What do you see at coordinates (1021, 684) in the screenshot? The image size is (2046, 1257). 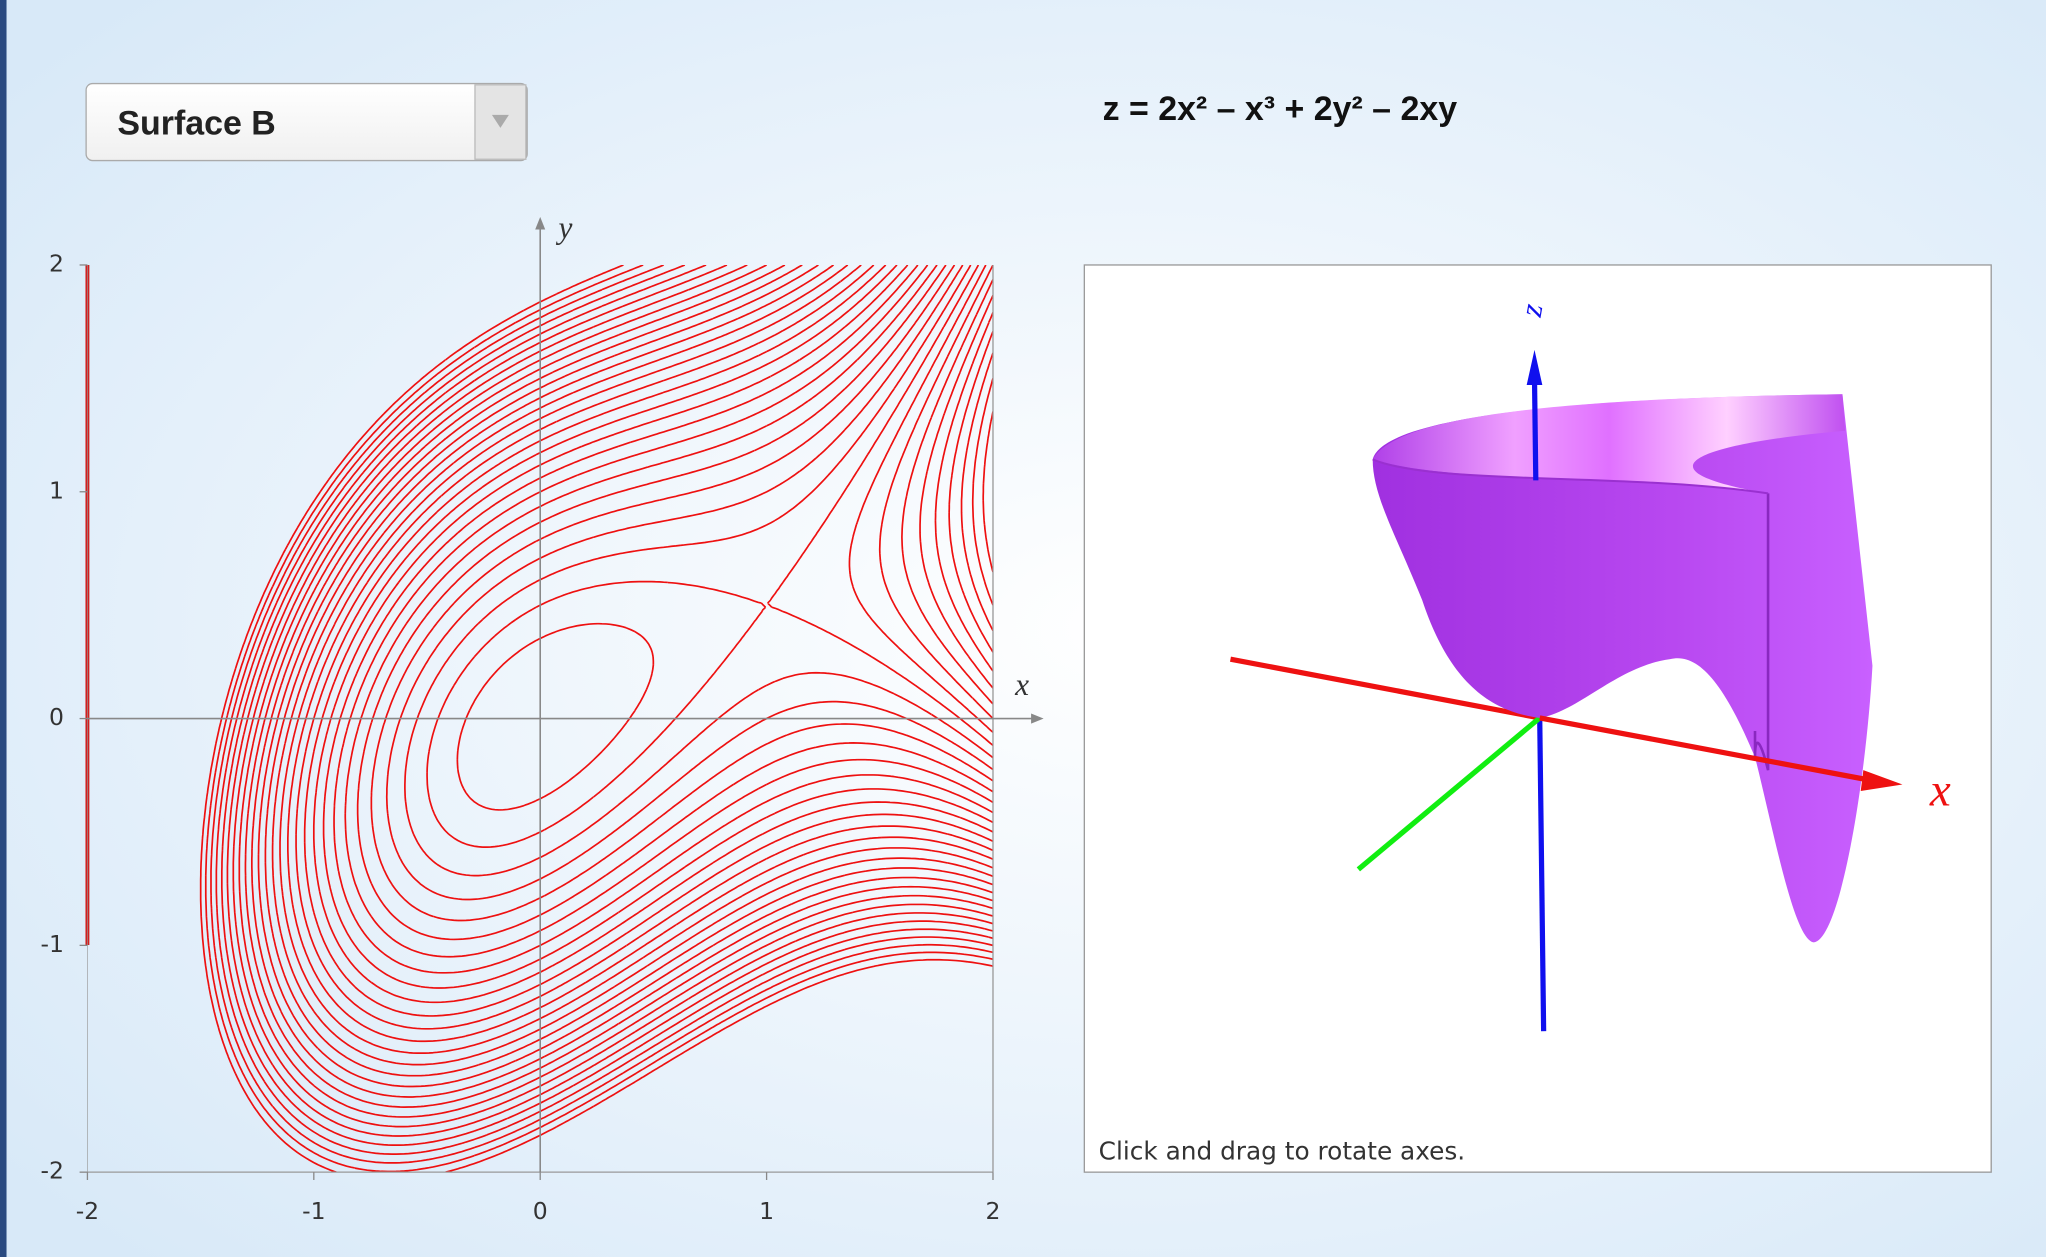 I see `x-axis-label: x` at bounding box center [1021, 684].